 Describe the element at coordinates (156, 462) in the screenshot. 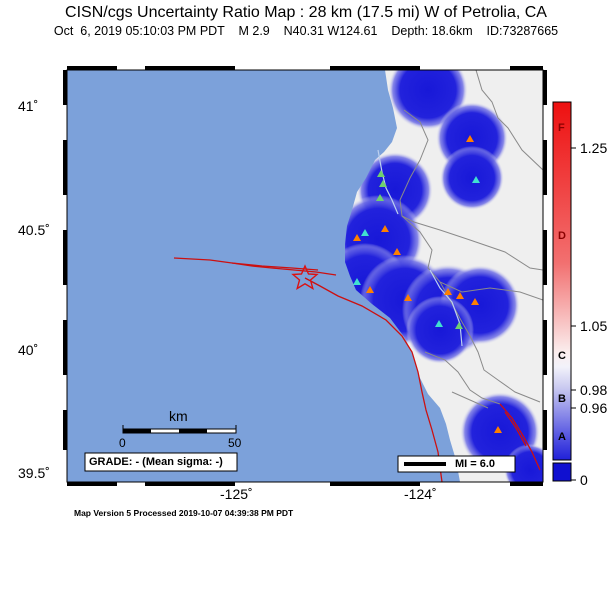

I see `grade-text: GRADE: - (Mean sigma: -)` at that location.